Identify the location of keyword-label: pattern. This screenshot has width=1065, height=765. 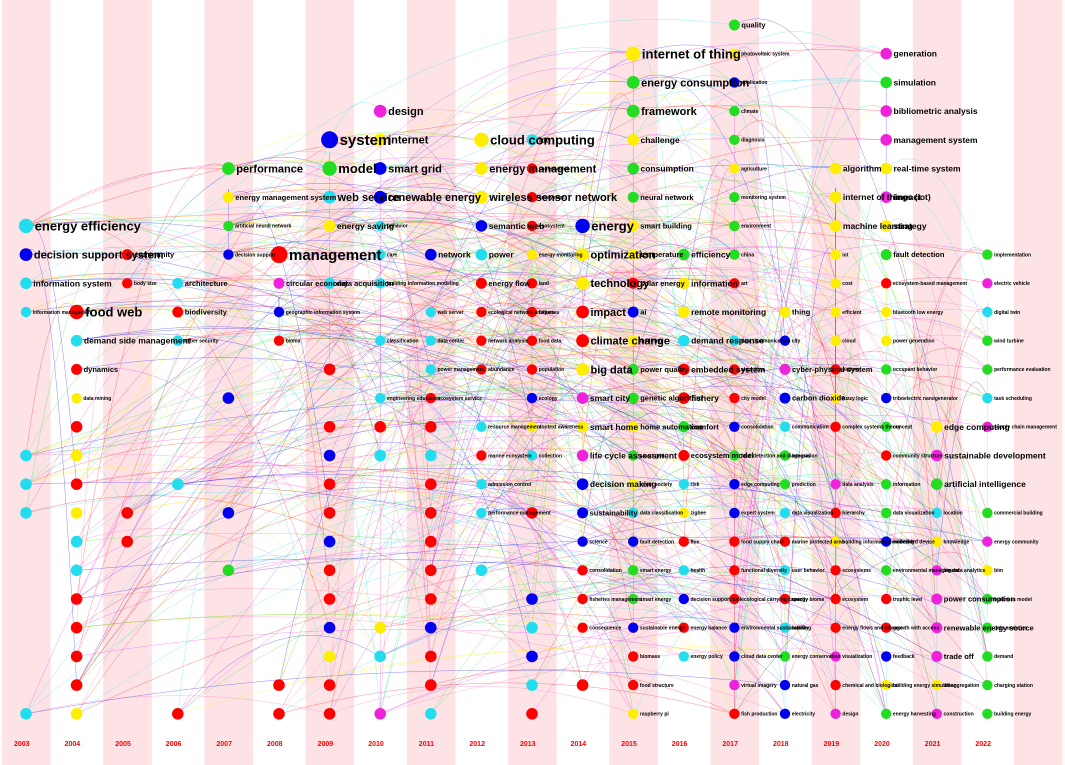
(850, 370).